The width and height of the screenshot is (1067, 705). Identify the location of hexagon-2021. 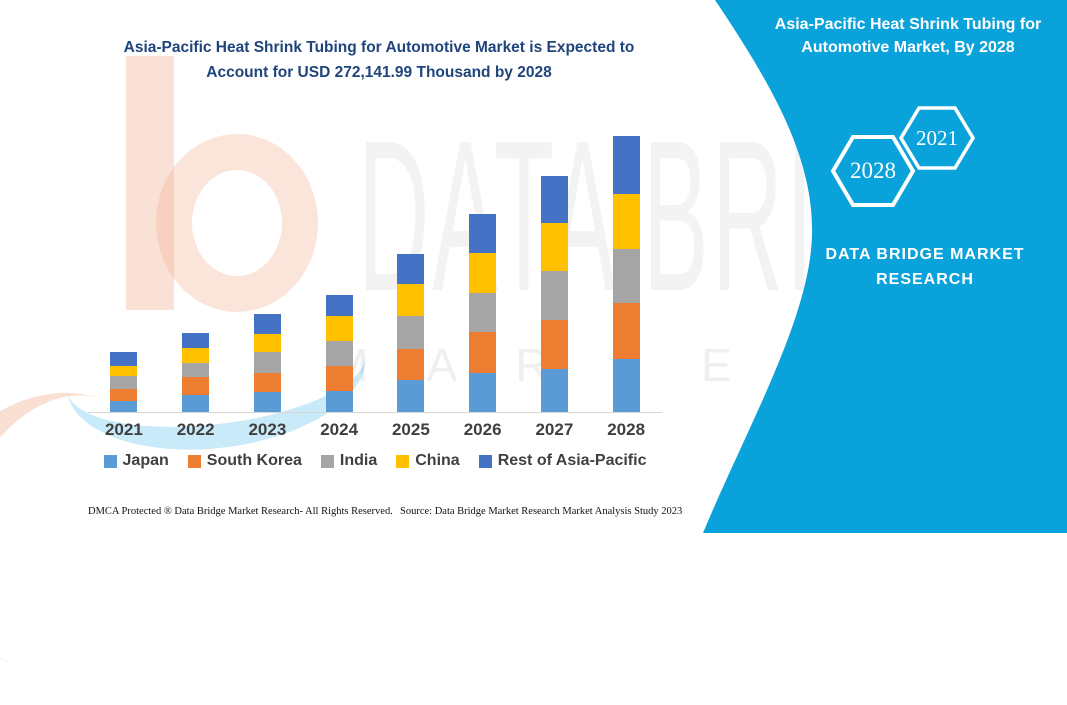
(937, 138).